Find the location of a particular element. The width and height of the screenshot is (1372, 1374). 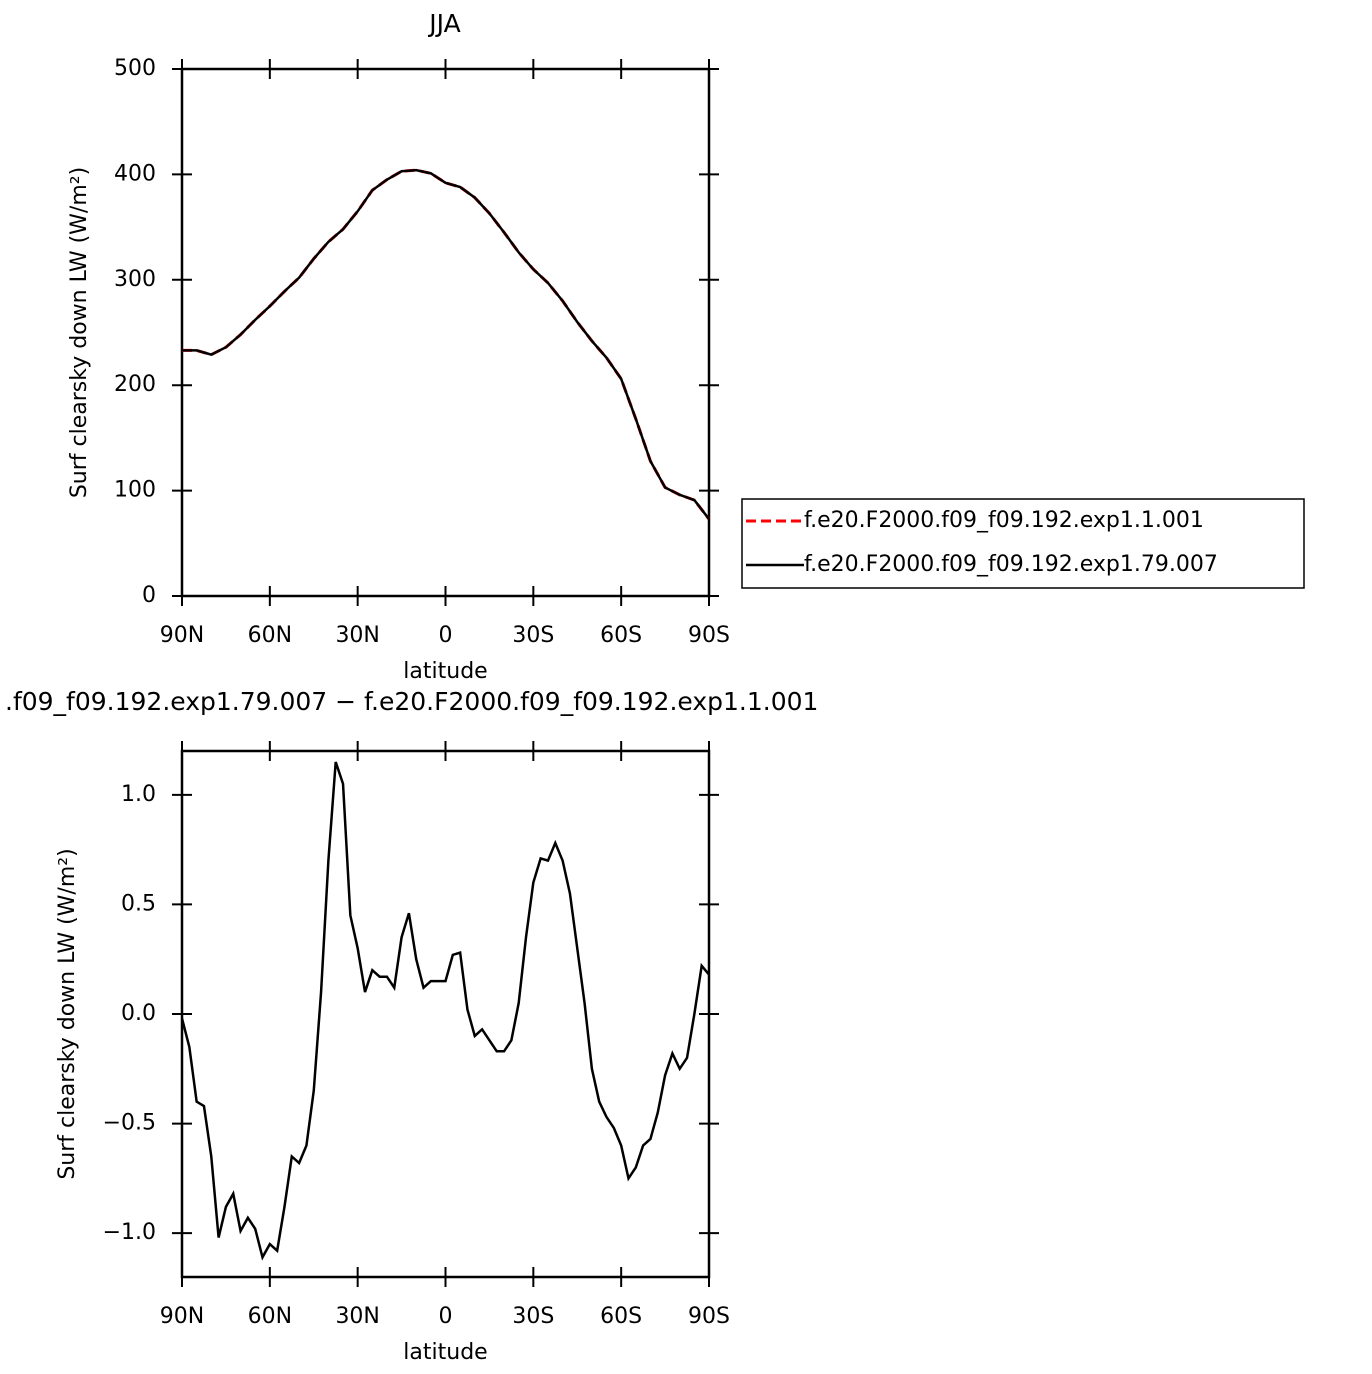

y-tick-label: 400 is located at coordinates (135, 173).